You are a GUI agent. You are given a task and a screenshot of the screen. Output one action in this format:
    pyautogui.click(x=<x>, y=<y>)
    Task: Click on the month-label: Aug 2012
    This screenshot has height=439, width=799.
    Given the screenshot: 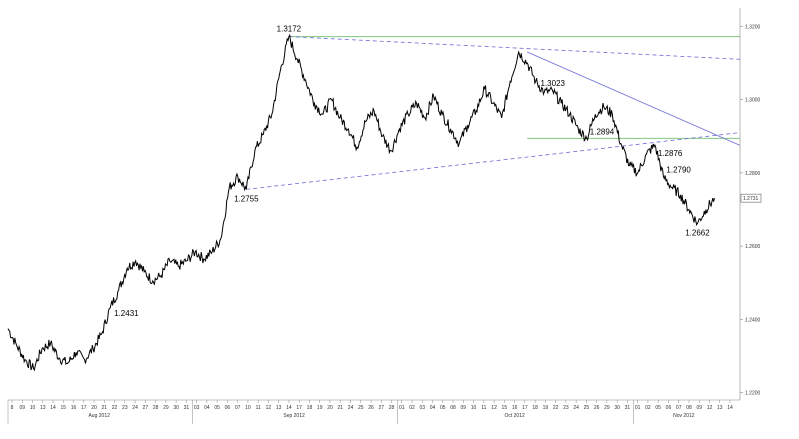 What is the action you would take?
    pyautogui.click(x=99, y=416)
    